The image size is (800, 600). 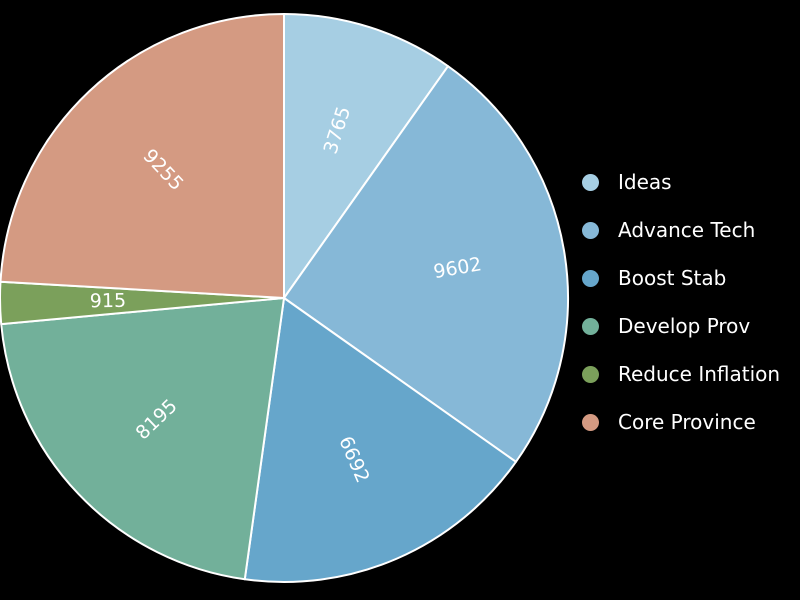 What do you see at coordinates (699, 374) in the screenshot?
I see `legend-label: Reduce Inflation` at bounding box center [699, 374].